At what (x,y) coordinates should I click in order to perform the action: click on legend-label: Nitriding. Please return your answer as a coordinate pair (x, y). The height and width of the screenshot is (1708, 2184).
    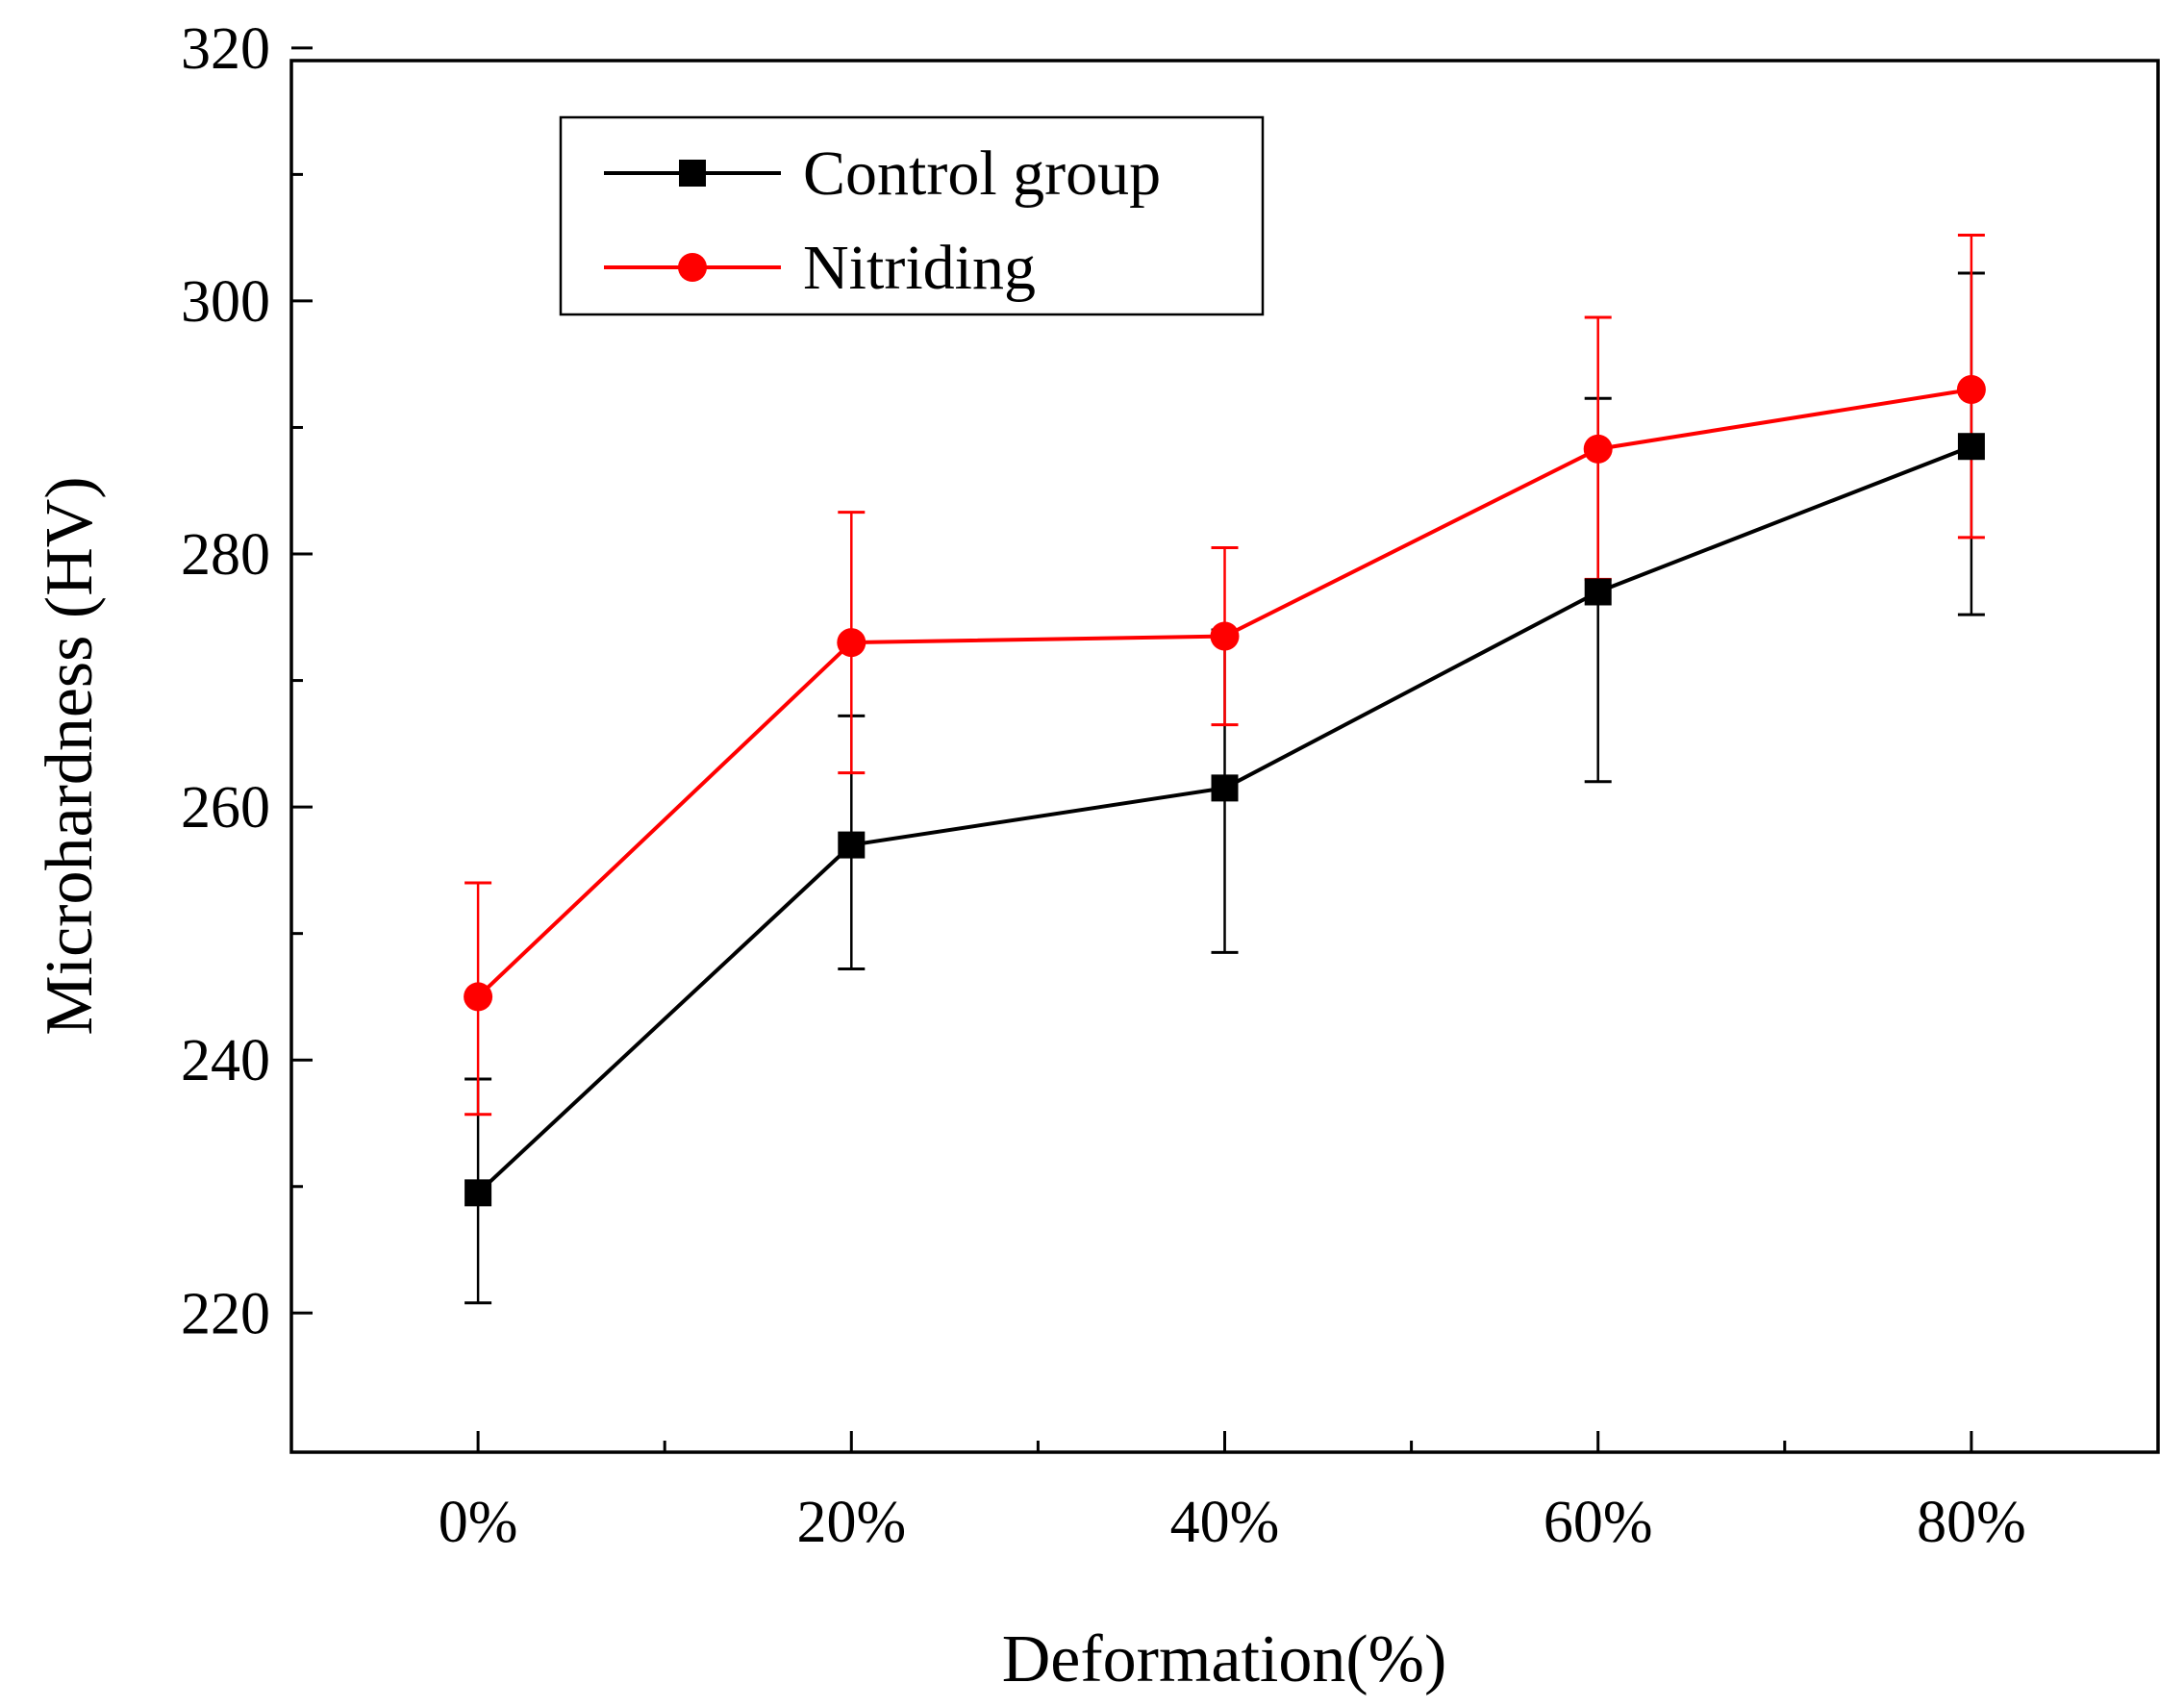
    Looking at the image, I should click on (919, 268).